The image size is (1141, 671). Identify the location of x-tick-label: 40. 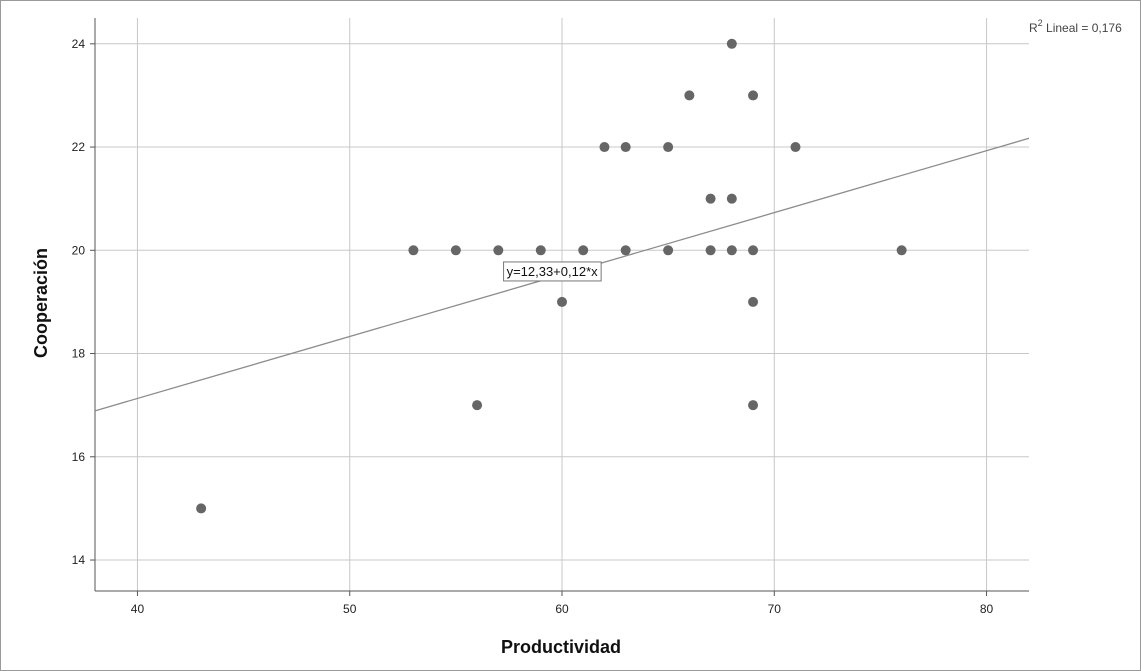
(138, 609).